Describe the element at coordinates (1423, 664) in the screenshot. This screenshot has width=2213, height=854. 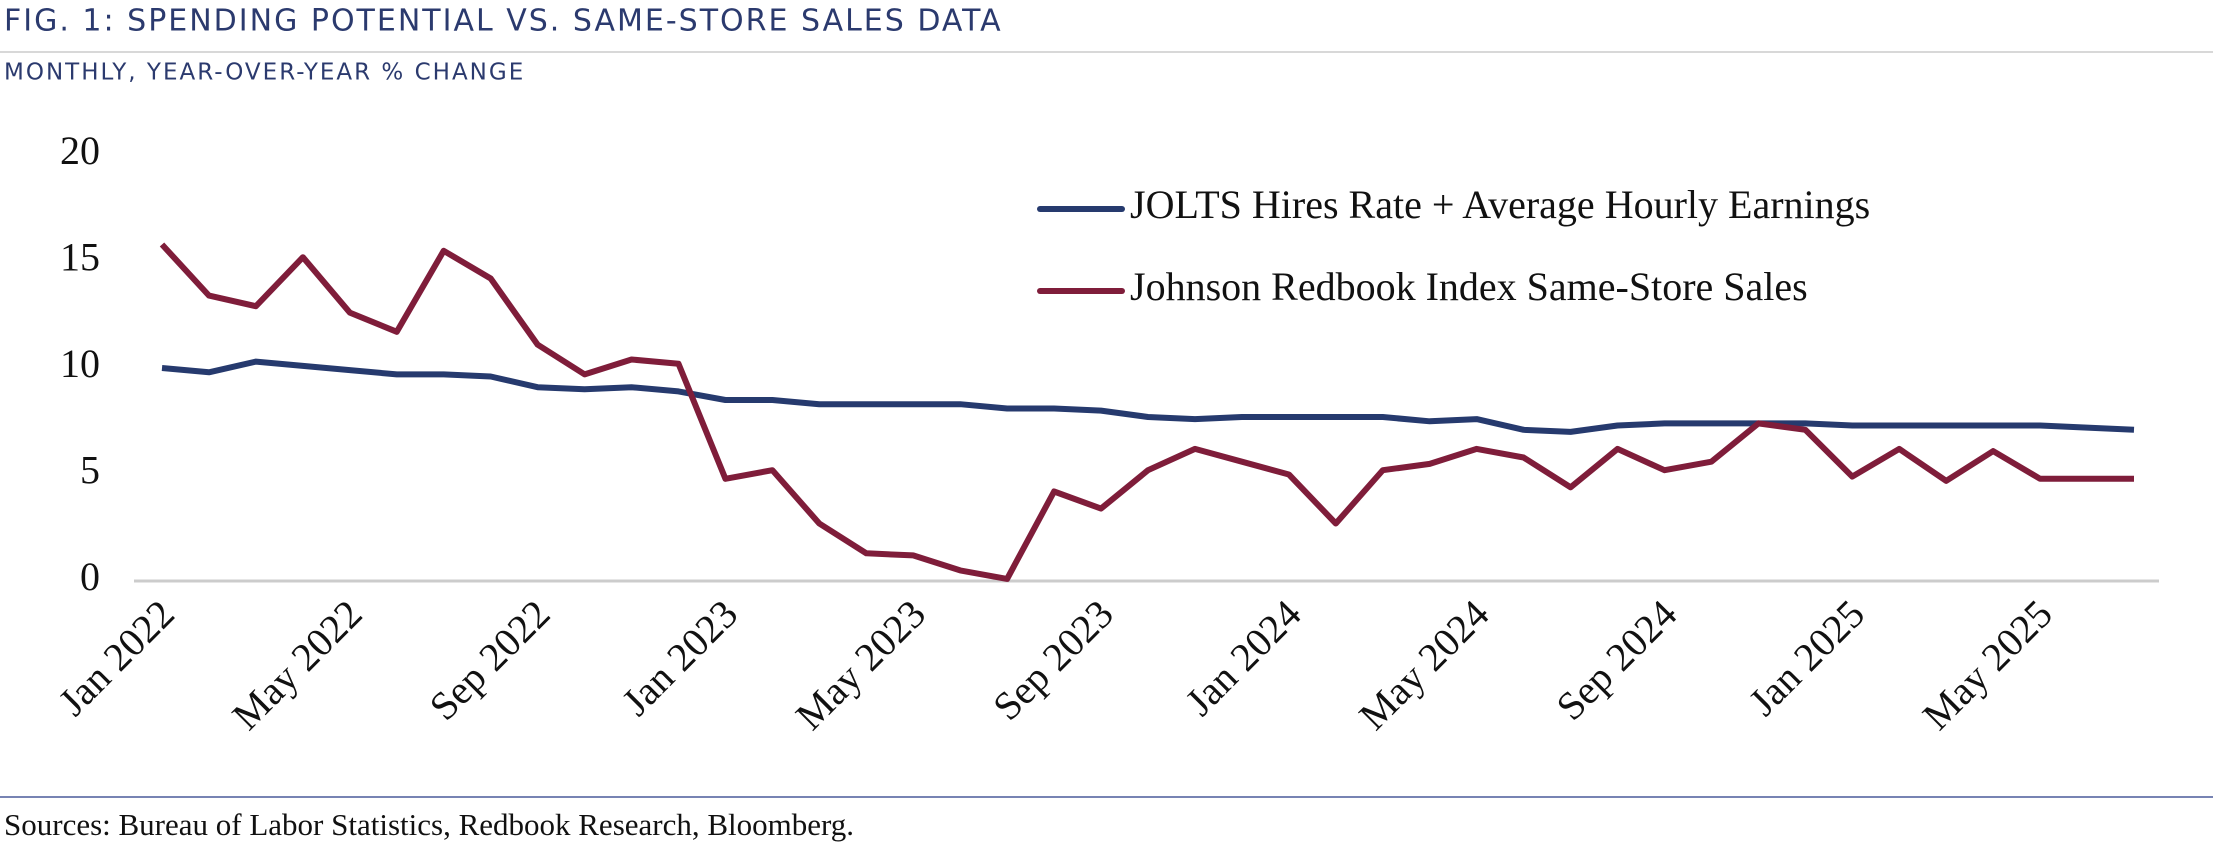
I see `x-tick-label: May 2024` at that location.